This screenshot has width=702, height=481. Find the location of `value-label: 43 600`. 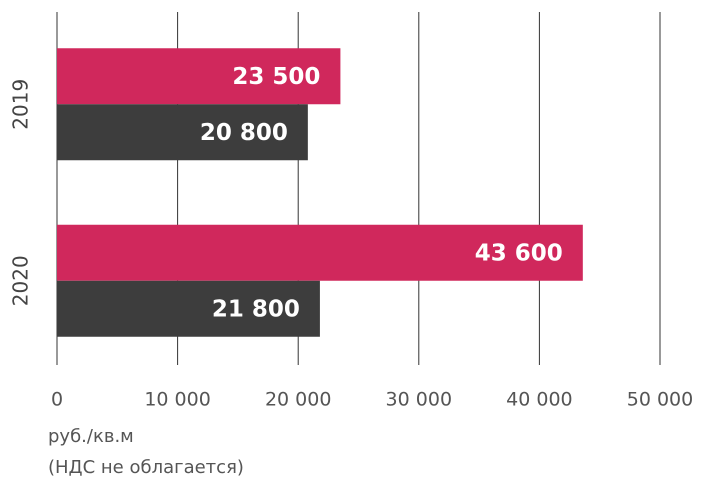

value-label: 43 600 is located at coordinates (519, 253).